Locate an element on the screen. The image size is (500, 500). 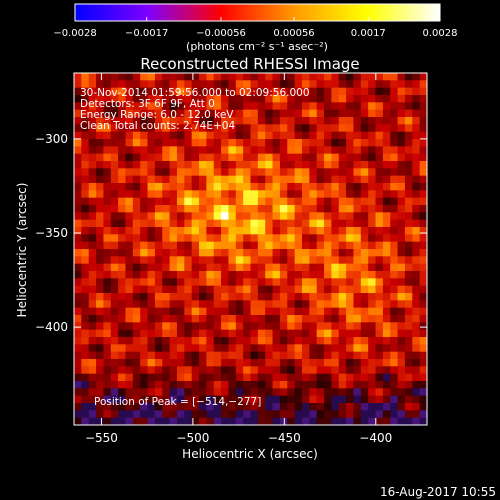
y-tick-label: −300 is located at coordinates (51, 139).